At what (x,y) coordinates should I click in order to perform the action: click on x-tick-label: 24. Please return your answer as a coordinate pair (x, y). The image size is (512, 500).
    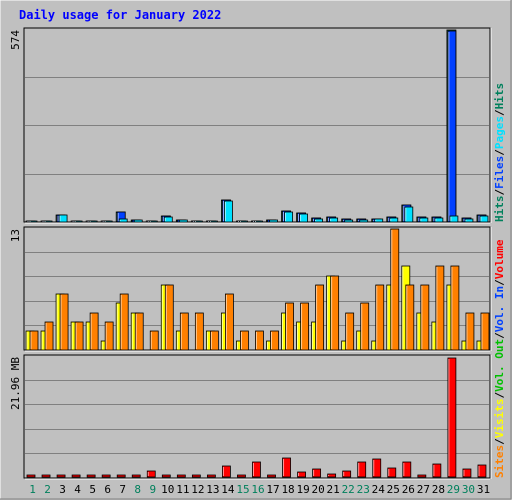
    Looking at the image, I should click on (379, 489).